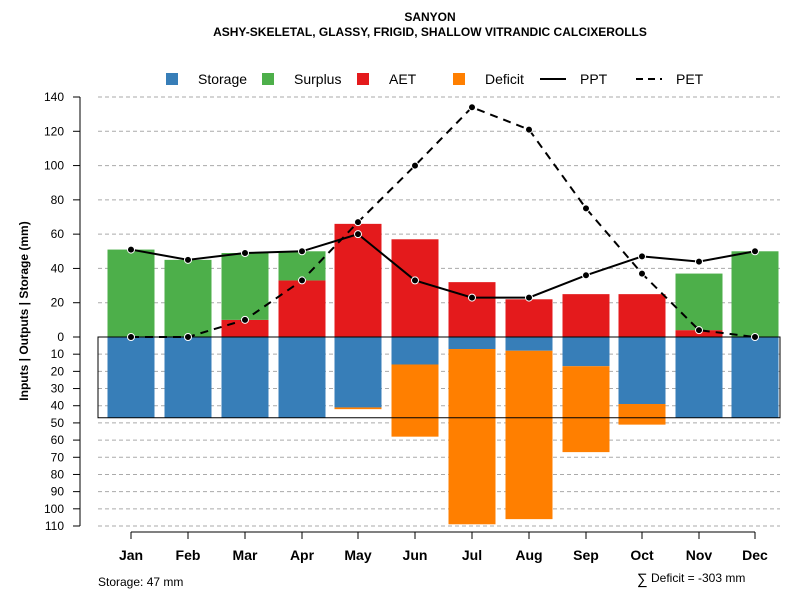 The image size is (800, 600). I want to click on x-tick-label: Sep, so click(586, 555).